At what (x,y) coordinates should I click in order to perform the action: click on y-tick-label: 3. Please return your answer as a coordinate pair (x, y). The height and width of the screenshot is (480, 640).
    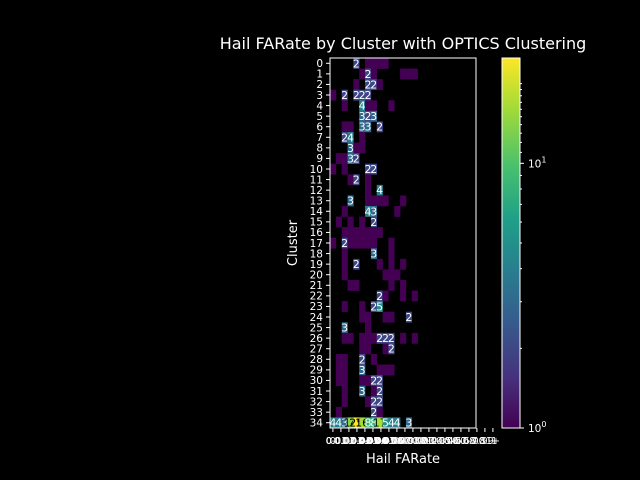
    Looking at the image, I should click on (319, 96).